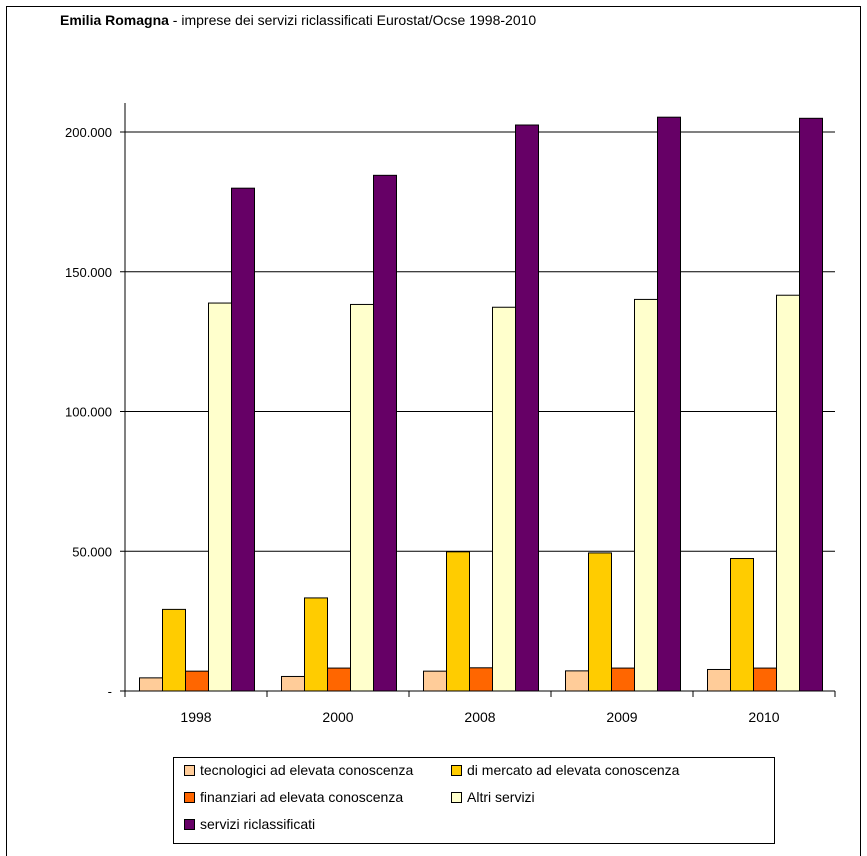 Image resolution: width=867 pixels, height=856 pixels. What do you see at coordinates (195, 717) in the screenshot?
I see `x-tick-label: 1998` at bounding box center [195, 717].